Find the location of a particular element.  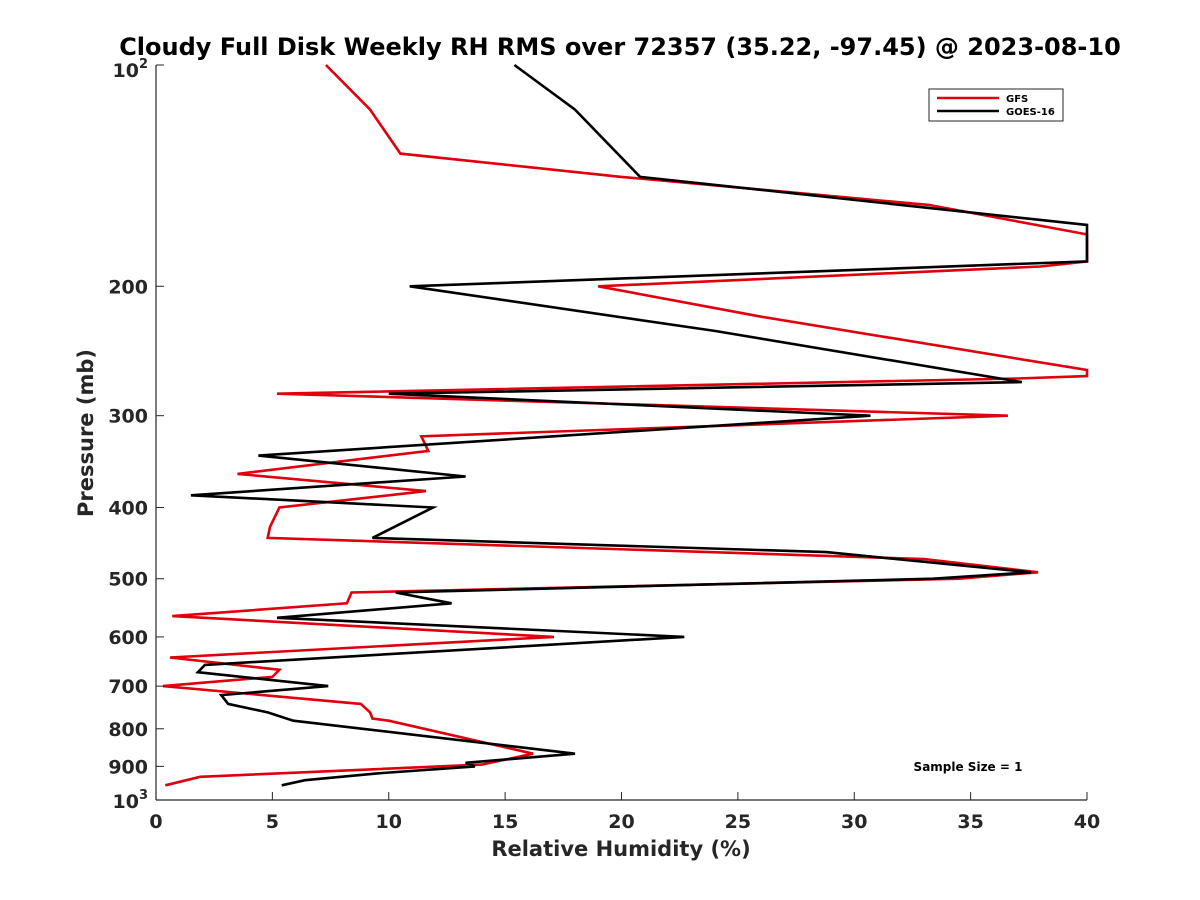

x-tick-label: 5 is located at coordinates (272, 822).